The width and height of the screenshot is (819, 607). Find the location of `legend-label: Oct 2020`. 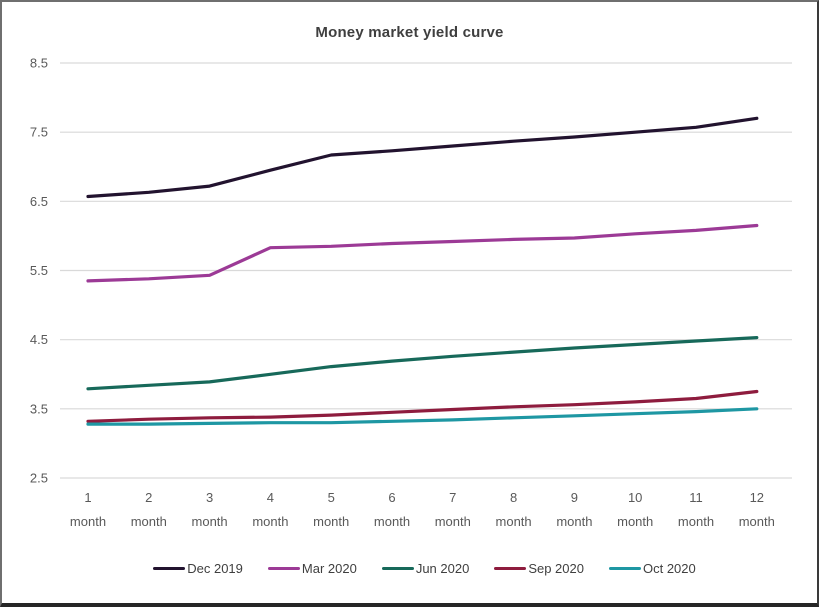

legend-label: Oct 2020 is located at coordinates (669, 568).